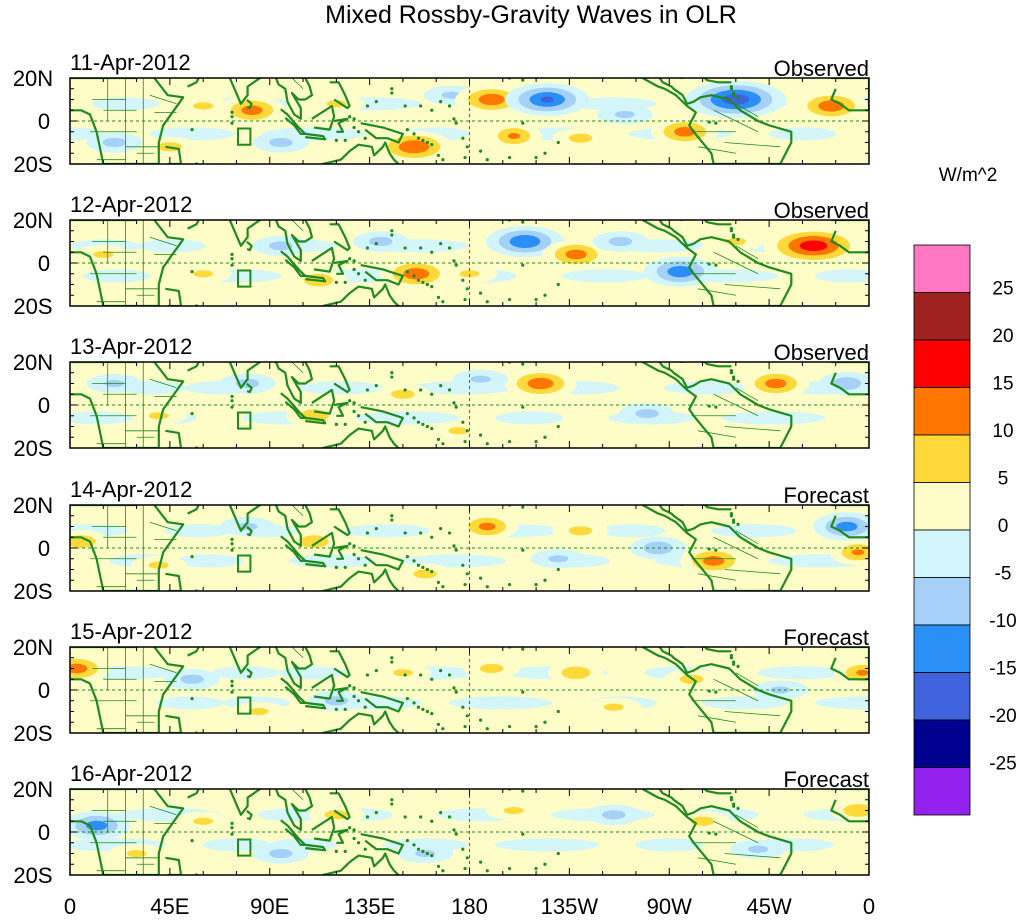 The height and width of the screenshot is (922, 1021). I want to click on panel-date: 13-Apr-2012, so click(131, 346).